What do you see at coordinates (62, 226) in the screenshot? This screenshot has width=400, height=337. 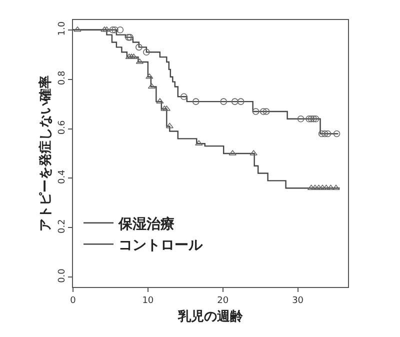 I see `y-tick-label: 0.2` at bounding box center [62, 226].